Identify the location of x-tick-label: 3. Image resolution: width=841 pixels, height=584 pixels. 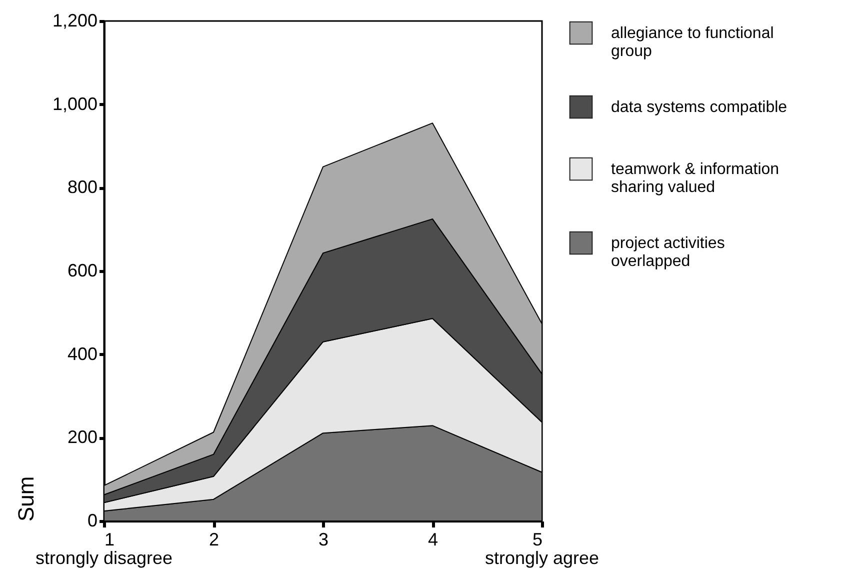
(323, 540).